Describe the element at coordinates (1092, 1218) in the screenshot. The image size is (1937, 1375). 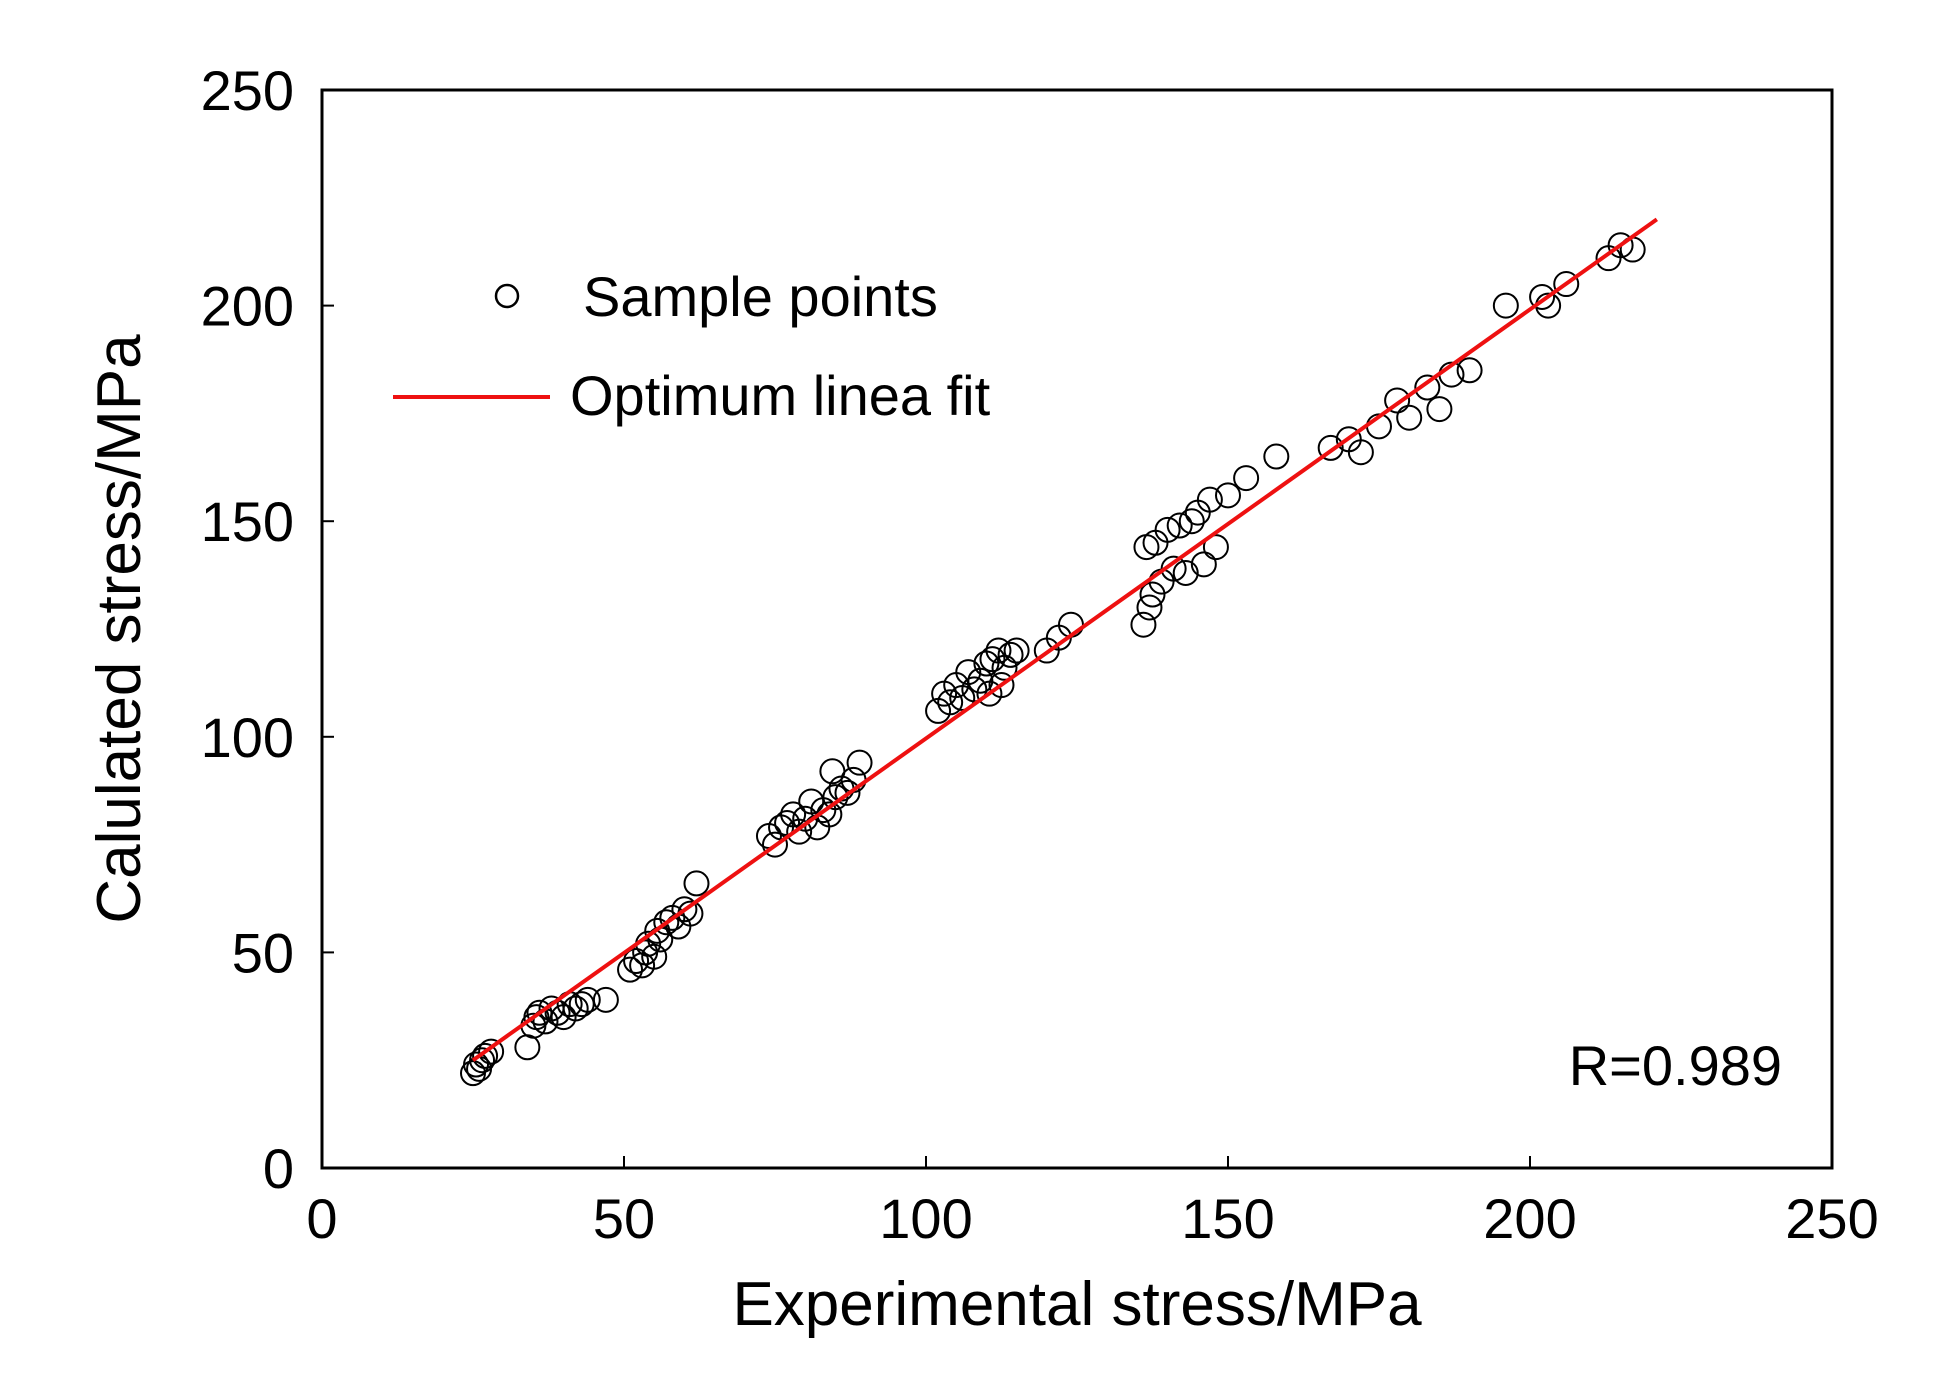
I see `x-axis-tick-labels: 0 50 100 150 200 250` at that location.